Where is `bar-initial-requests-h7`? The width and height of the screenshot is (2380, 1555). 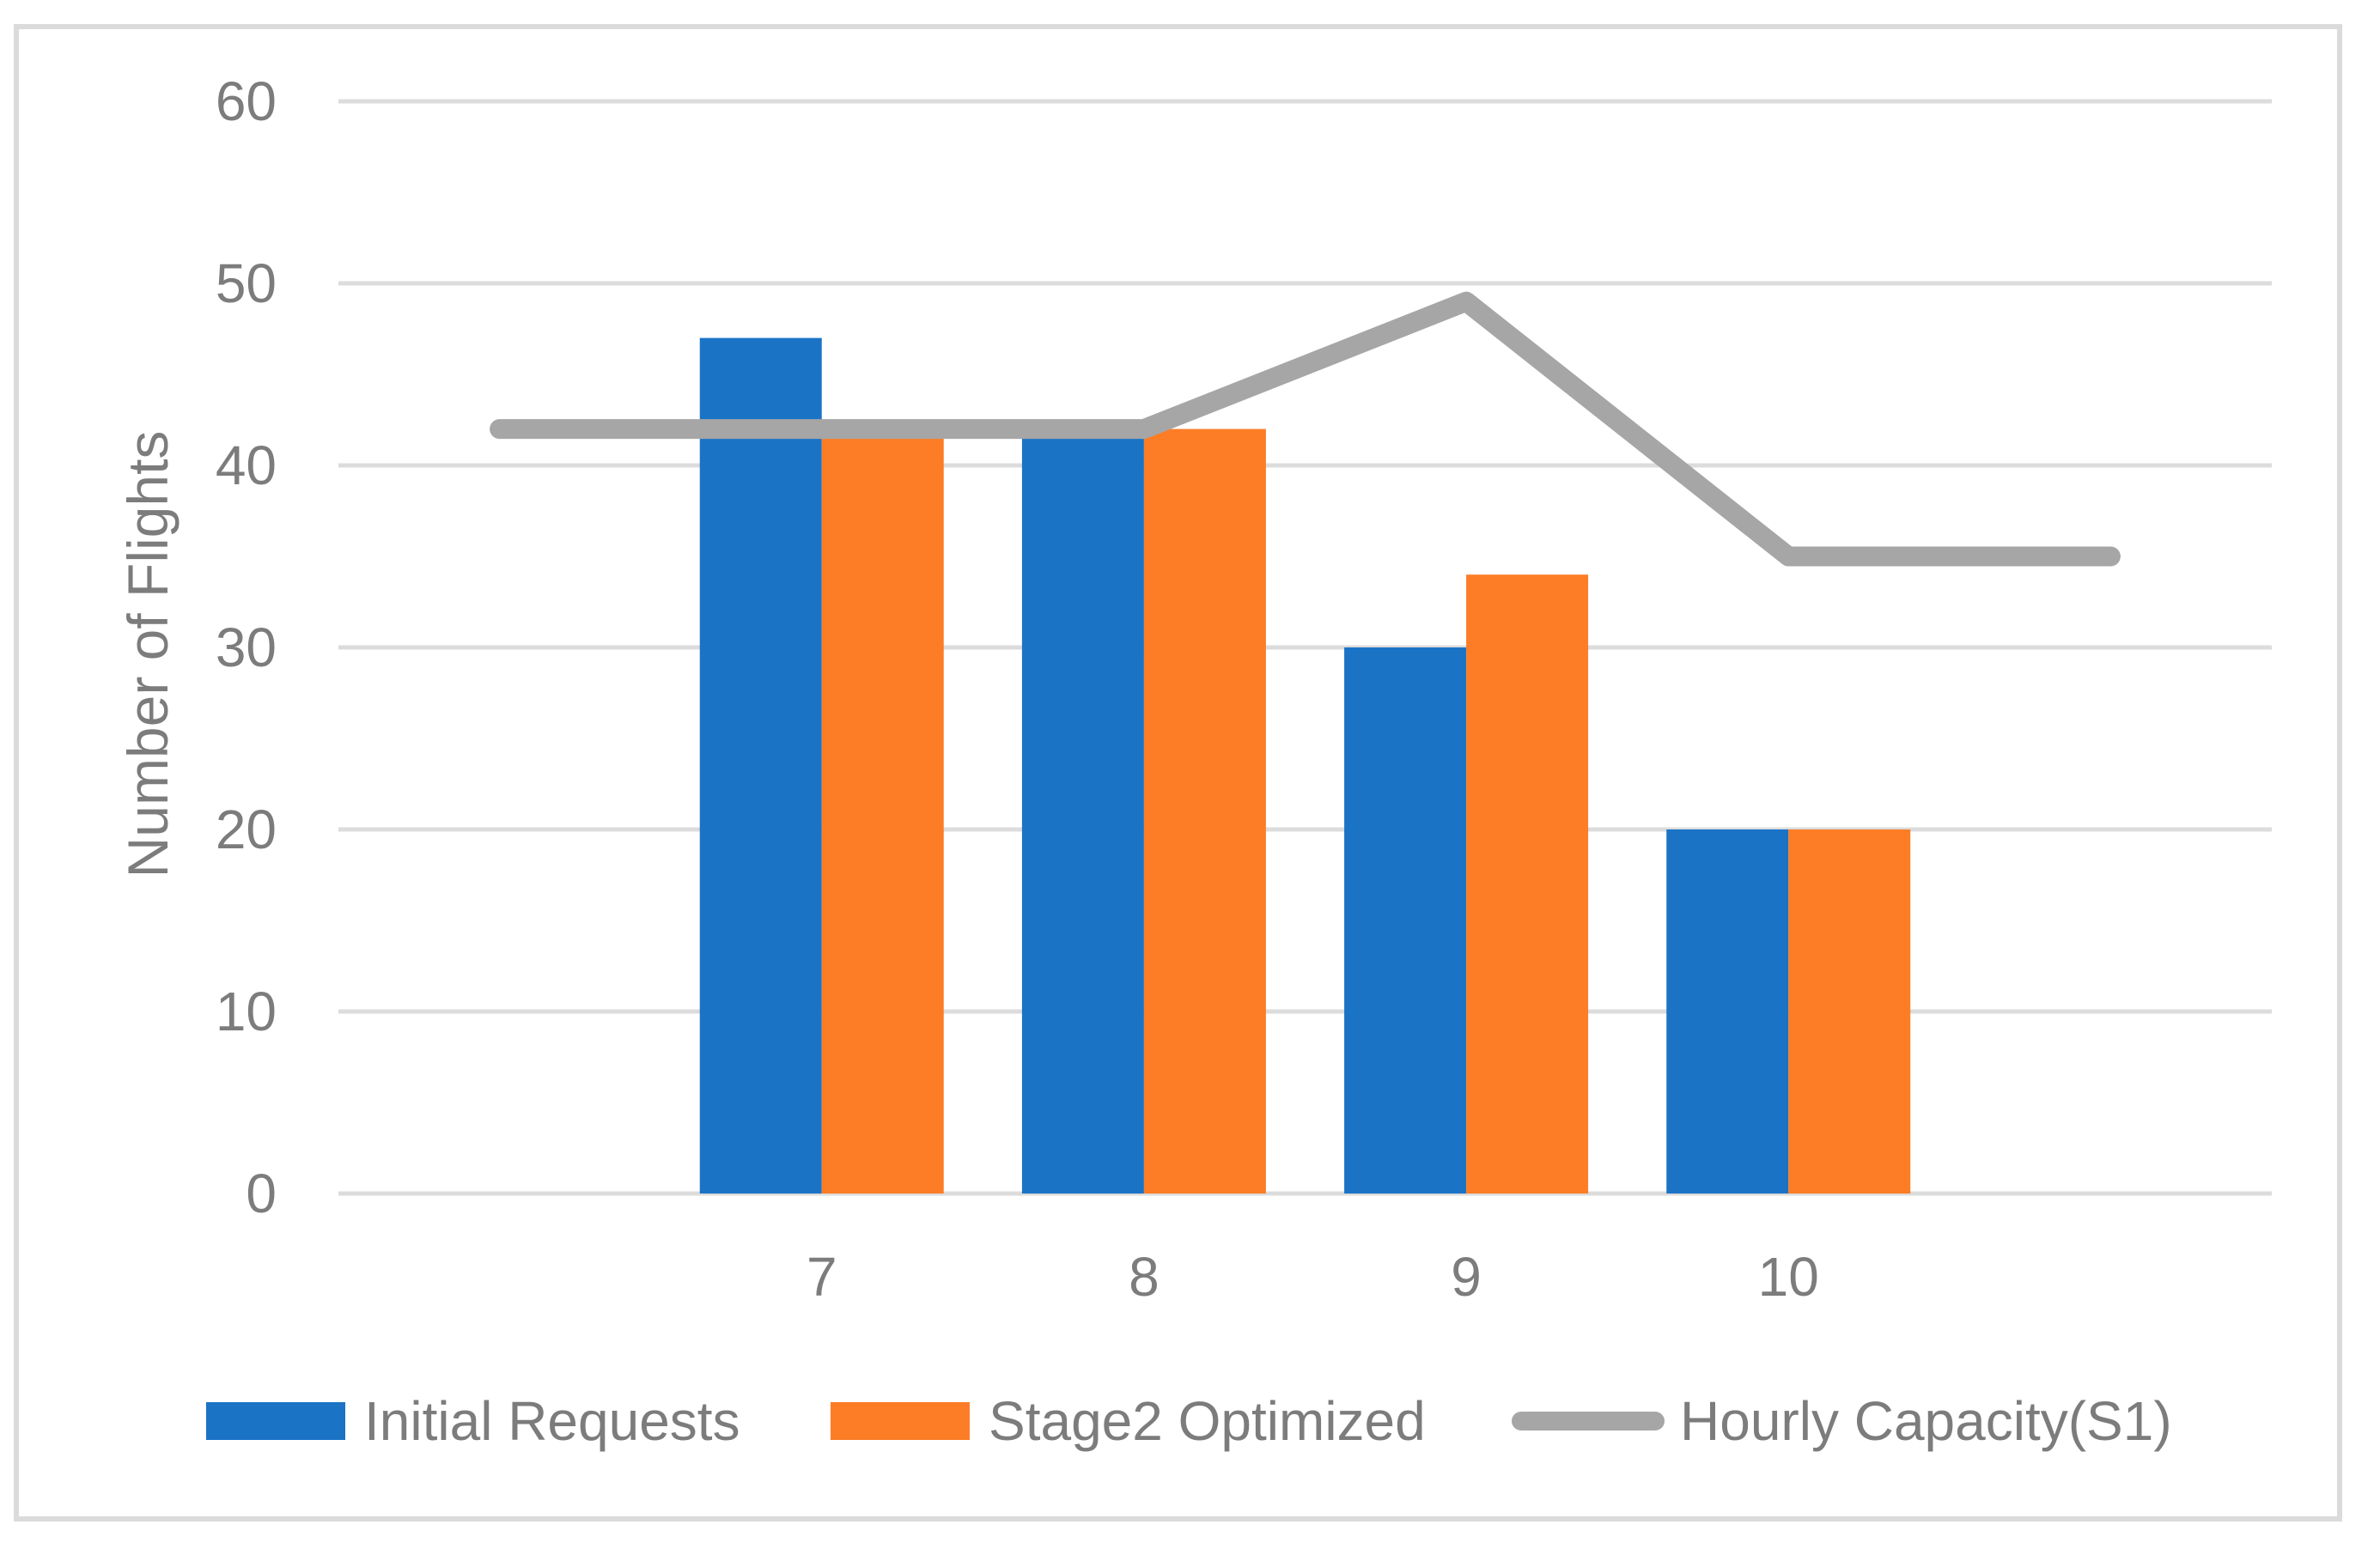
bar-initial-requests-h7 is located at coordinates (761, 766).